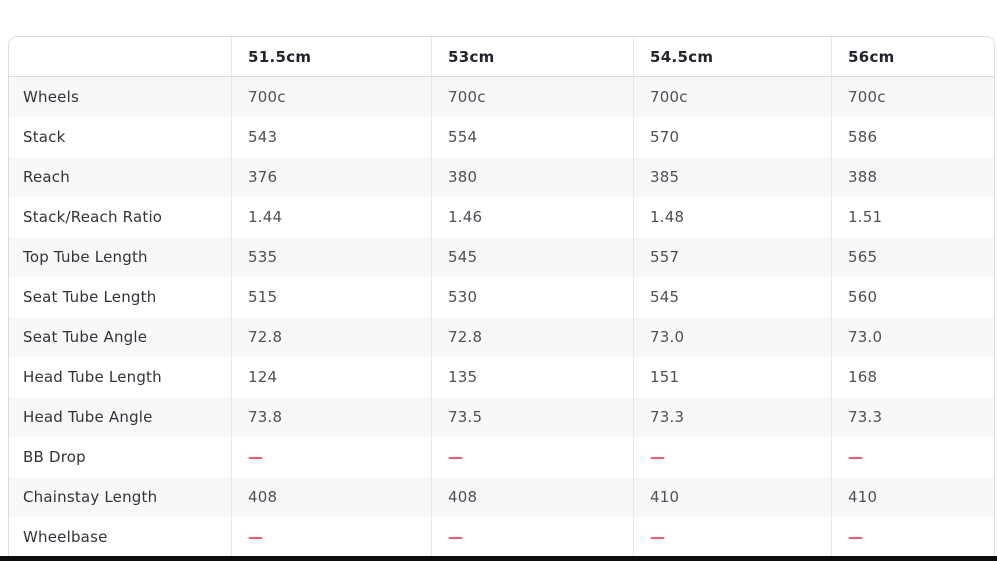 This screenshot has height=561, width=997. Describe the element at coordinates (331, 417) in the screenshot. I see `row-value: 73.8` at that location.